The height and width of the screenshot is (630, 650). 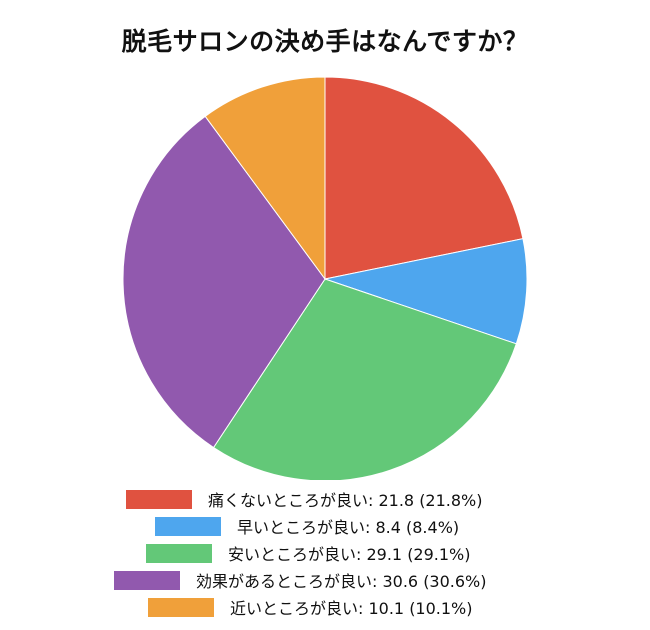 What do you see at coordinates (341, 581) in the screenshot?
I see `legend-label: 効果があるところが良い: 30.6 (30.6%)` at bounding box center [341, 581].